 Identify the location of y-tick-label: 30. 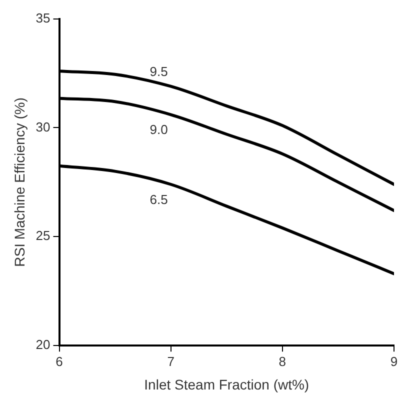
(43, 126).